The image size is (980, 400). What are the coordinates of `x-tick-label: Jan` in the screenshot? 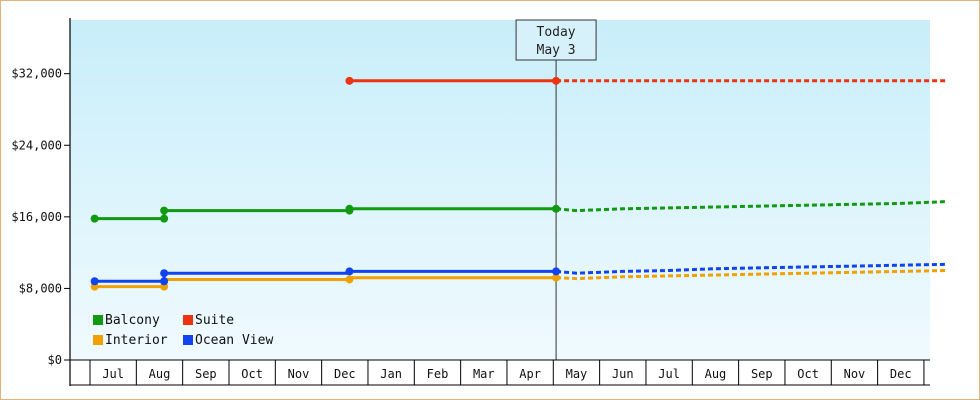 It's located at (391, 374).